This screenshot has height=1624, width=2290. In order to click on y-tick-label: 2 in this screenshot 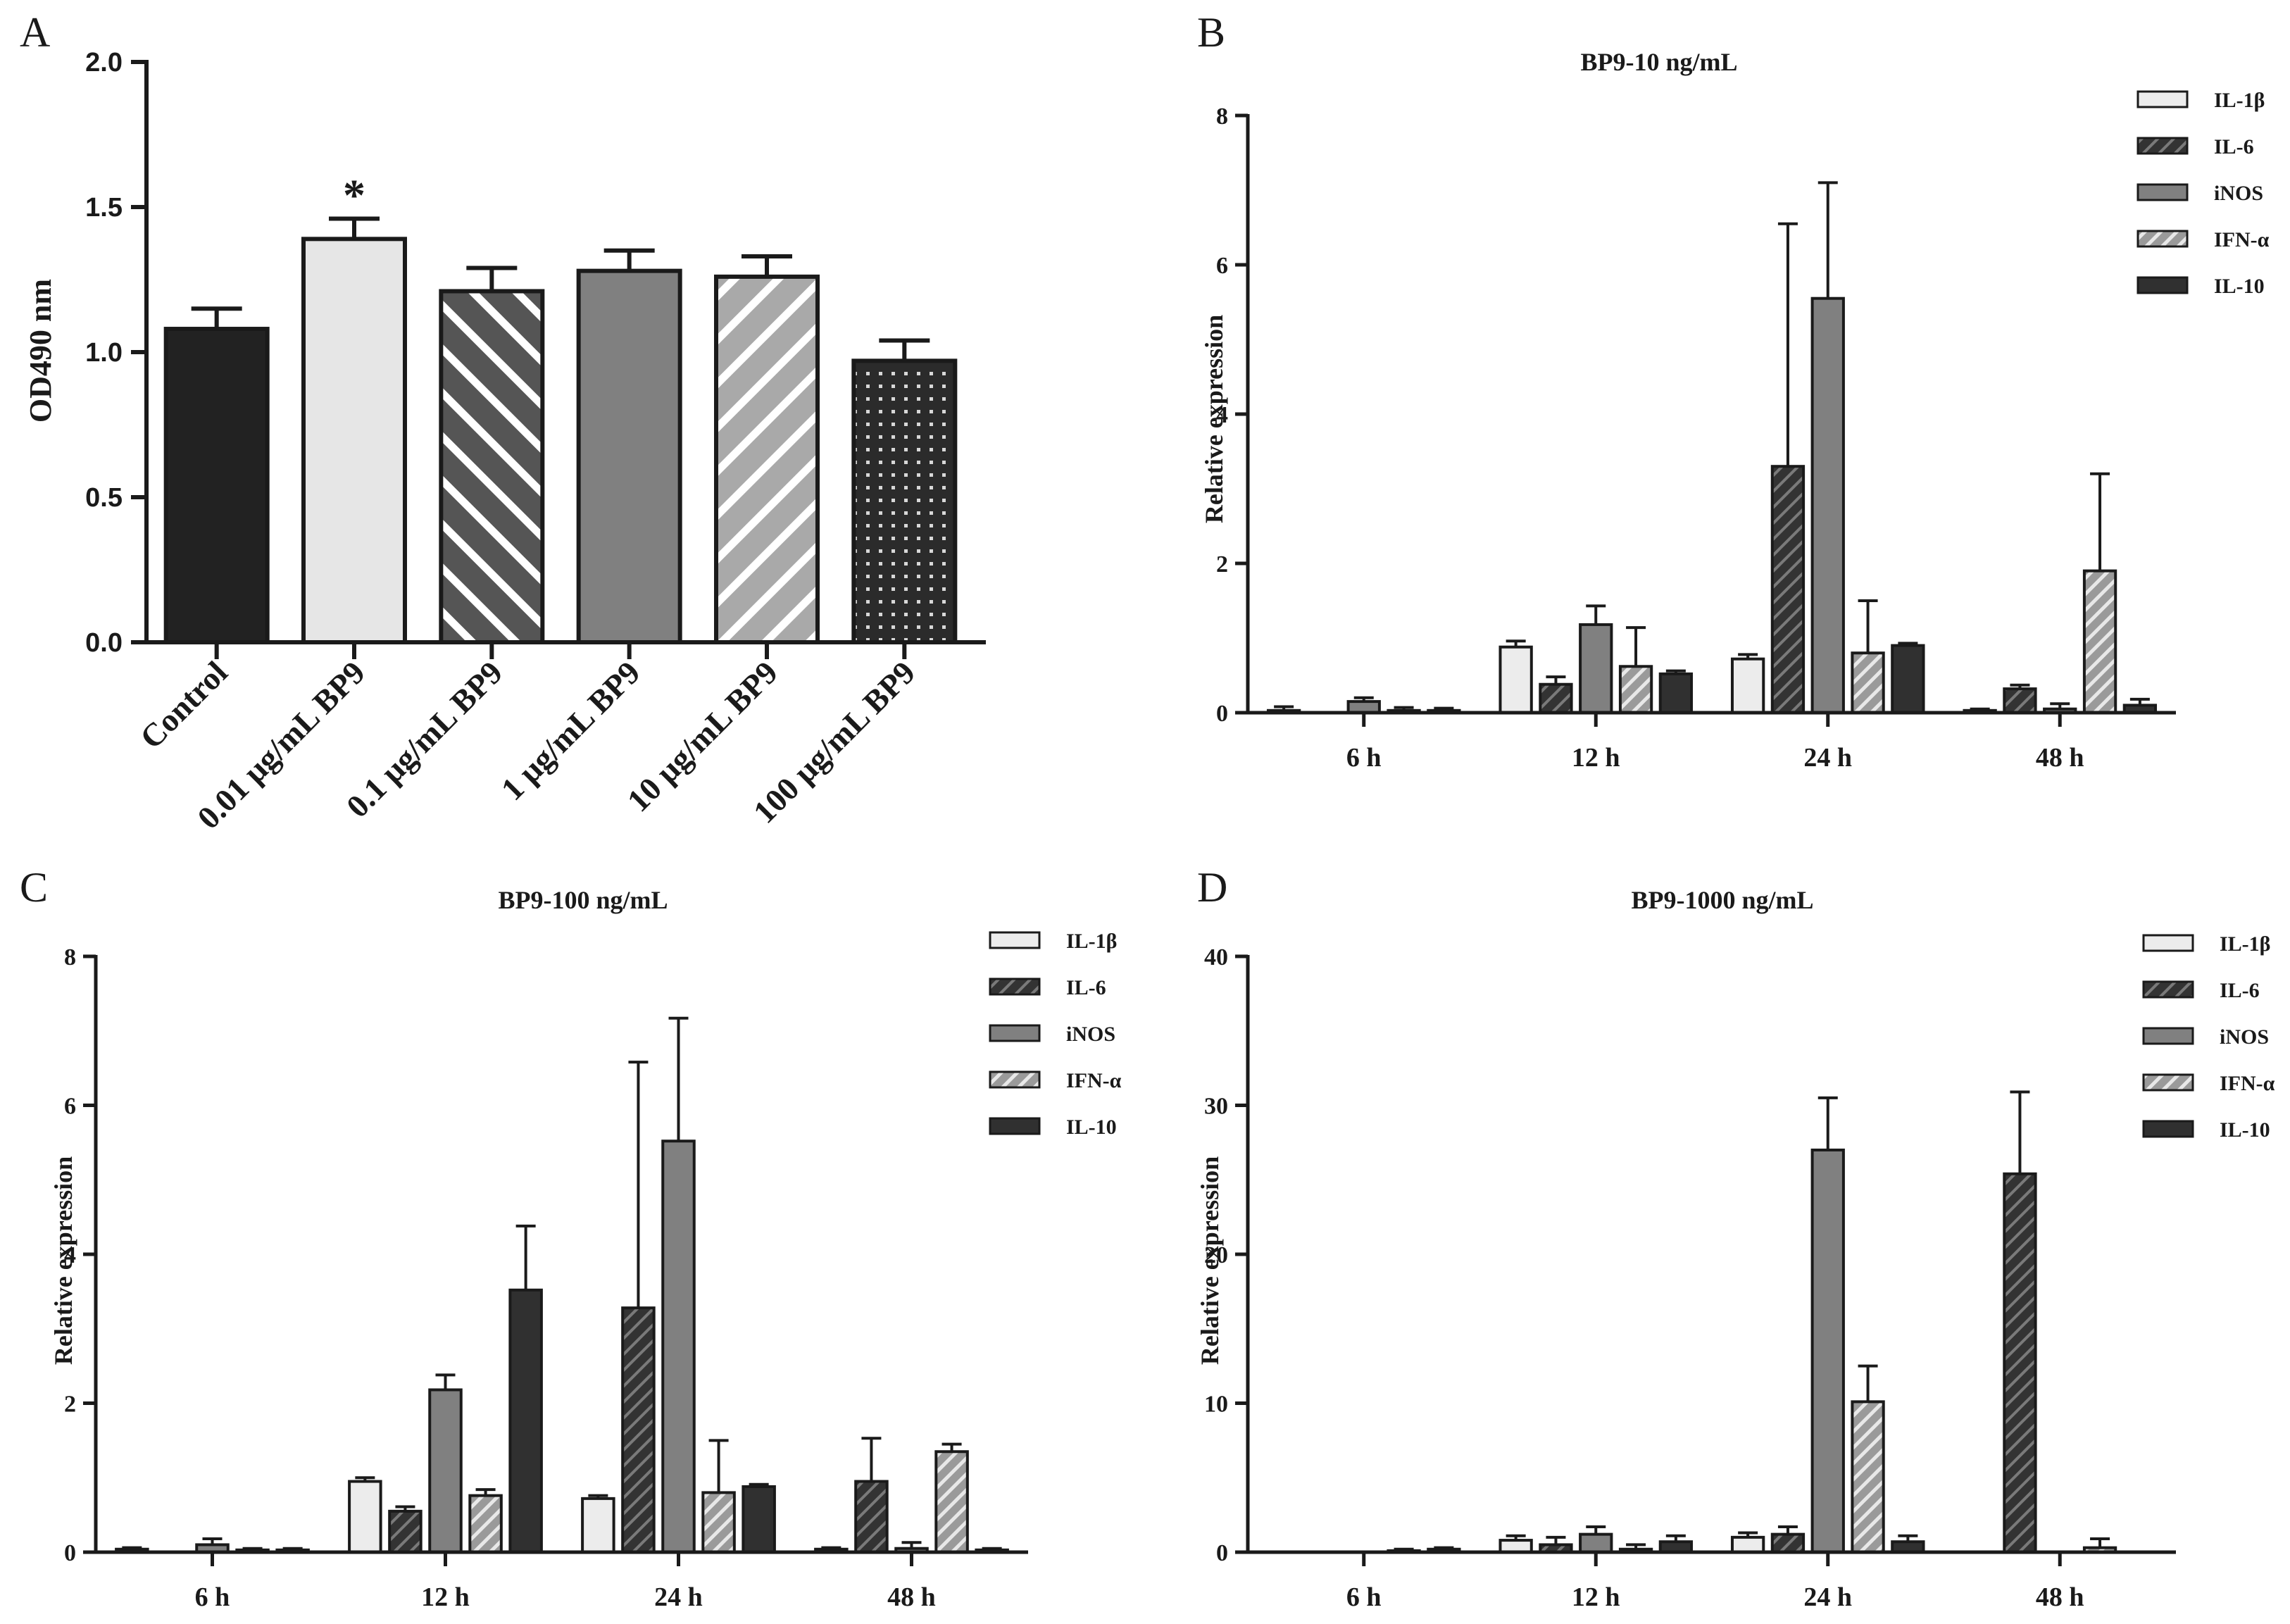, I will do `click(70, 1405)`.